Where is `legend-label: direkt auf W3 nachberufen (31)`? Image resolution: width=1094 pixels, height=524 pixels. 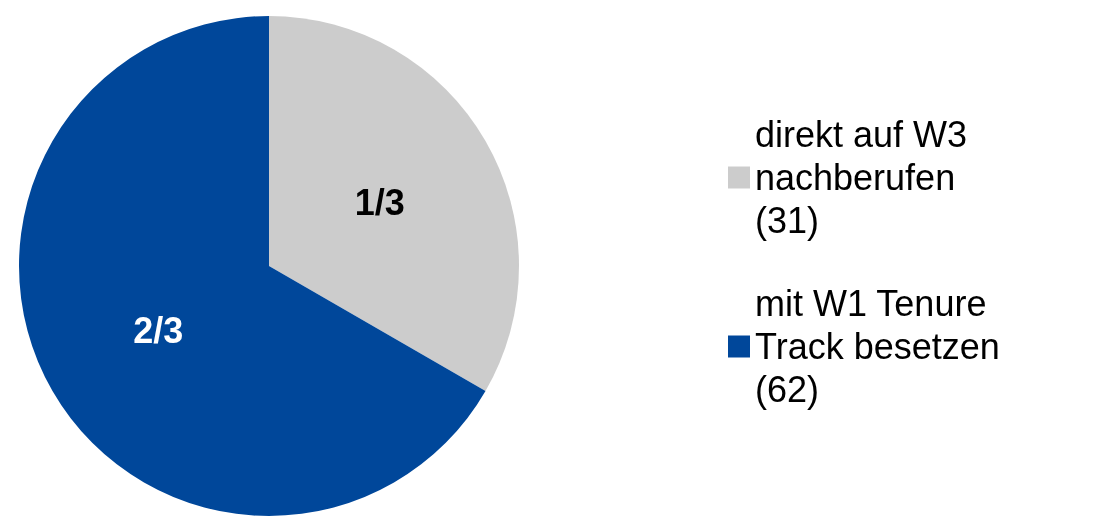
legend-label: direkt auf W3 nachberufen (31) is located at coordinates (866, 177).